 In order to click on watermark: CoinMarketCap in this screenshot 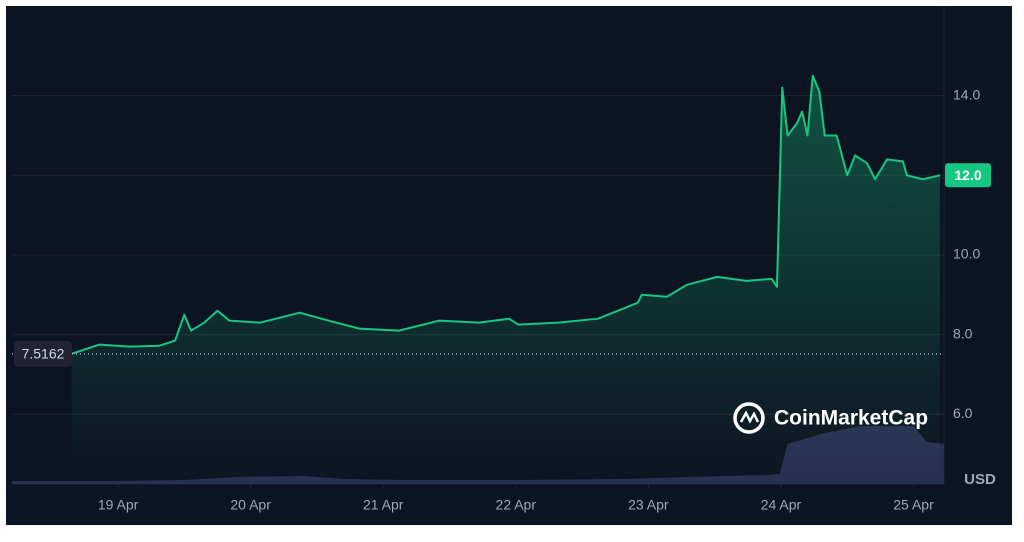, I will do `click(830, 418)`.